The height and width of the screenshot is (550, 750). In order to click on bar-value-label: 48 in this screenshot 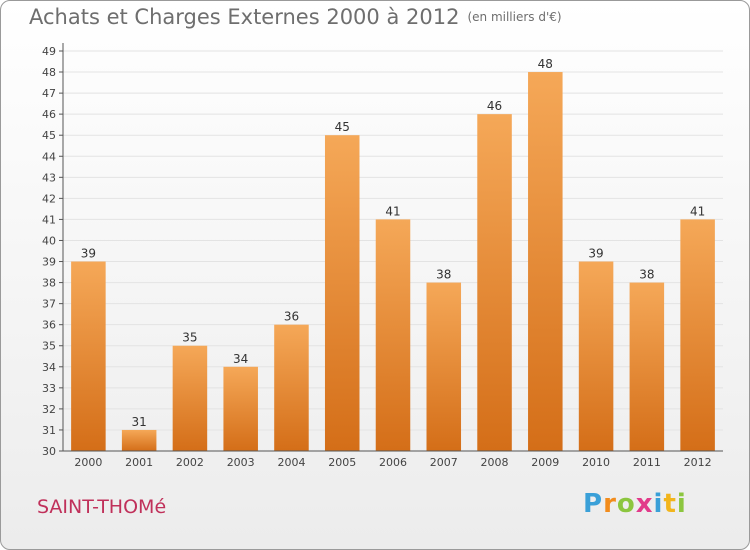, I will do `click(545, 64)`.